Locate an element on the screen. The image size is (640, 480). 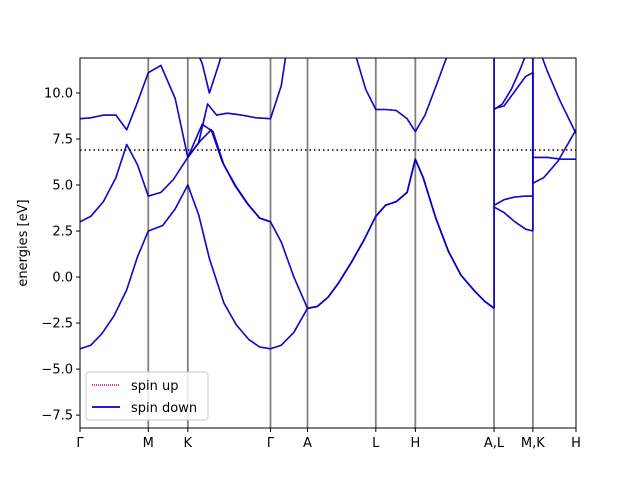
y-axis-label: energies [eV] is located at coordinates (23, 242).